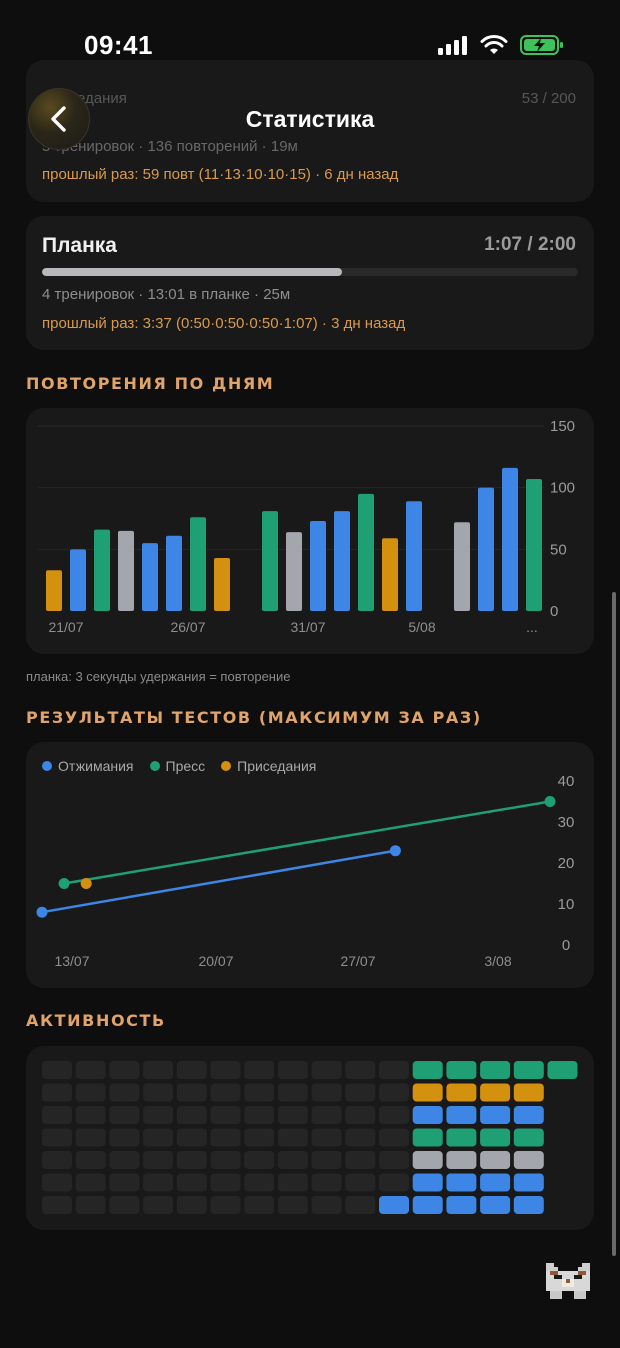  Describe the element at coordinates (614, 924) in the screenshot. I see `scrollbar` at that location.